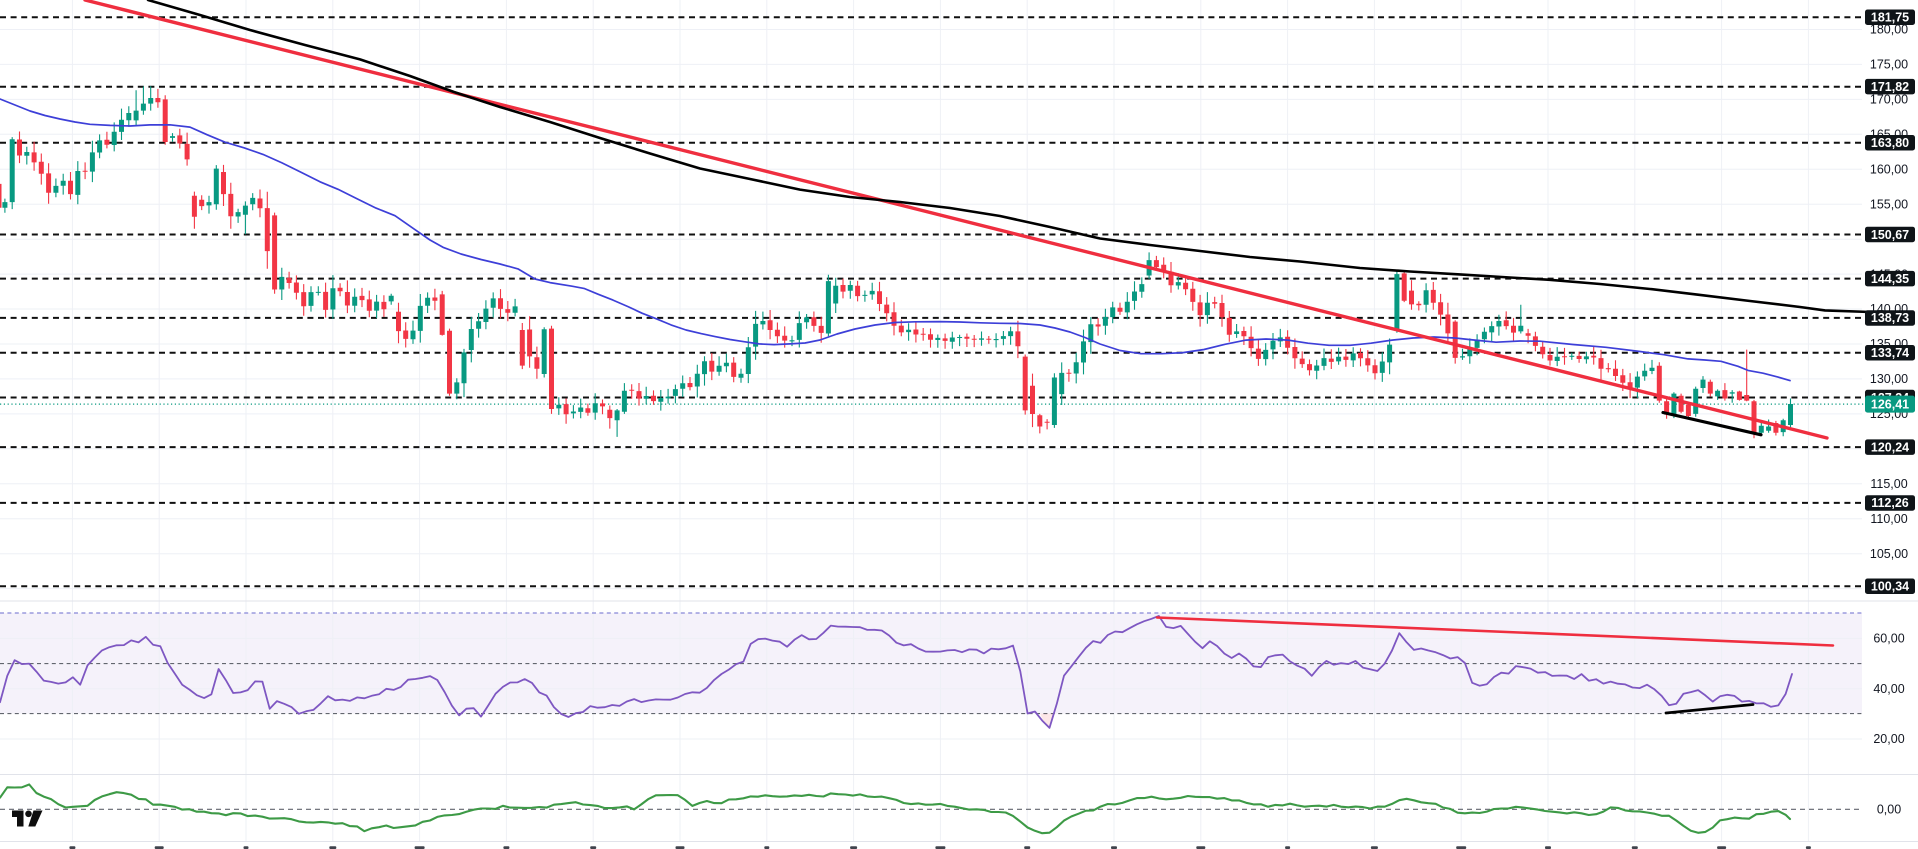 Image resolution: width=1918 pixels, height=849 pixels. What do you see at coordinates (1890, 447) in the screenshot?
I see `svg-text: 120,24` at bounding box center [1890, 447].